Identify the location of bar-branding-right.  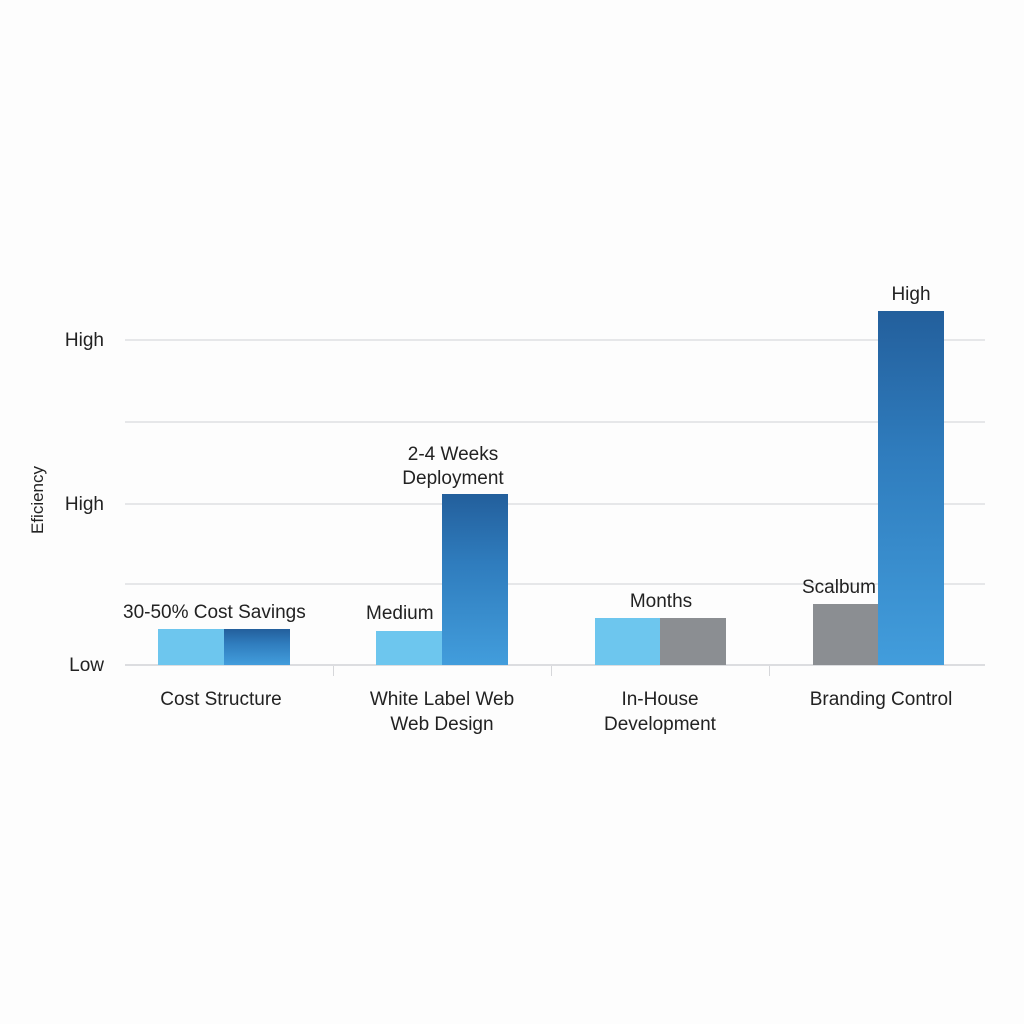
(911, 488).